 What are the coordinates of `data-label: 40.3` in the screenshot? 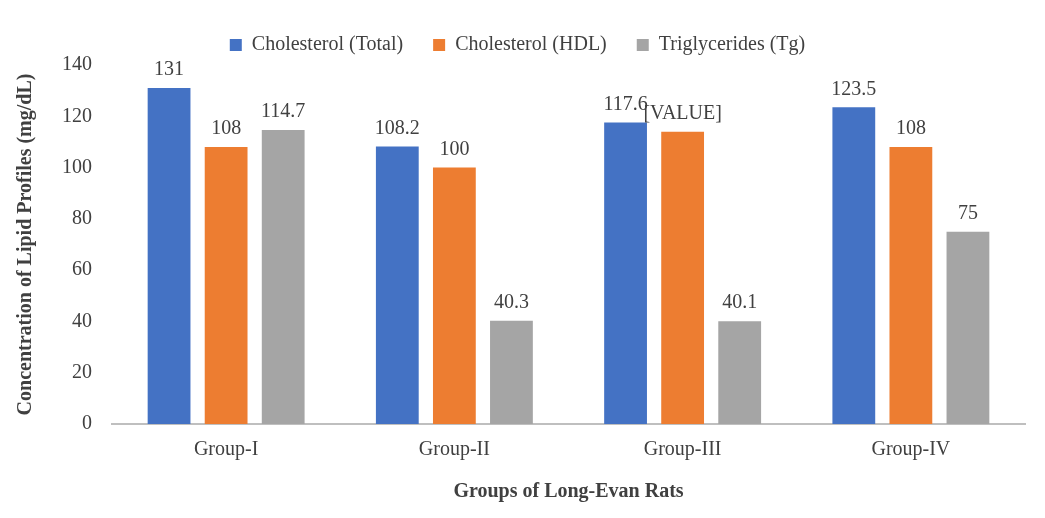 It's located at (511, 300).